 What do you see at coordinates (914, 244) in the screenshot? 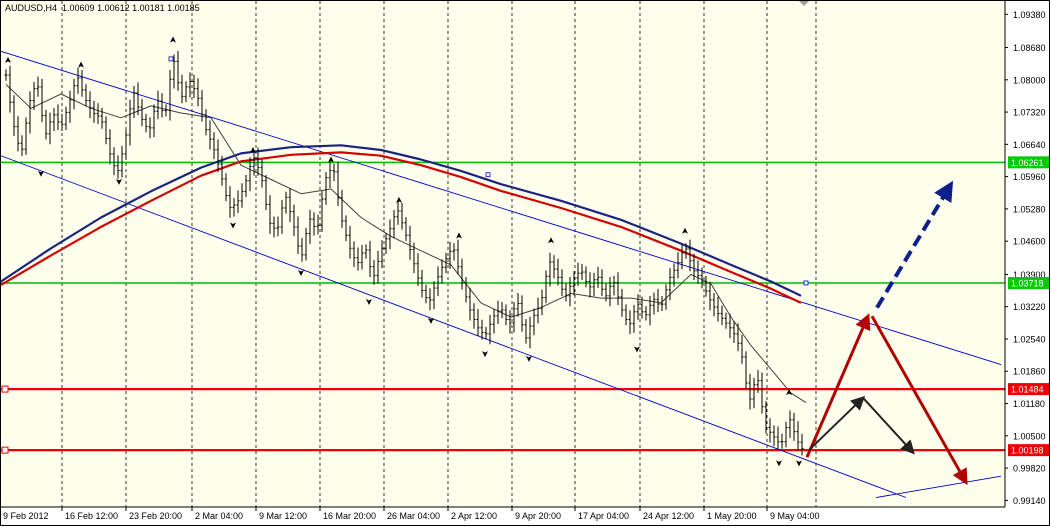
I see `blue-dashed-arrow` at bounding box center [914, 244].